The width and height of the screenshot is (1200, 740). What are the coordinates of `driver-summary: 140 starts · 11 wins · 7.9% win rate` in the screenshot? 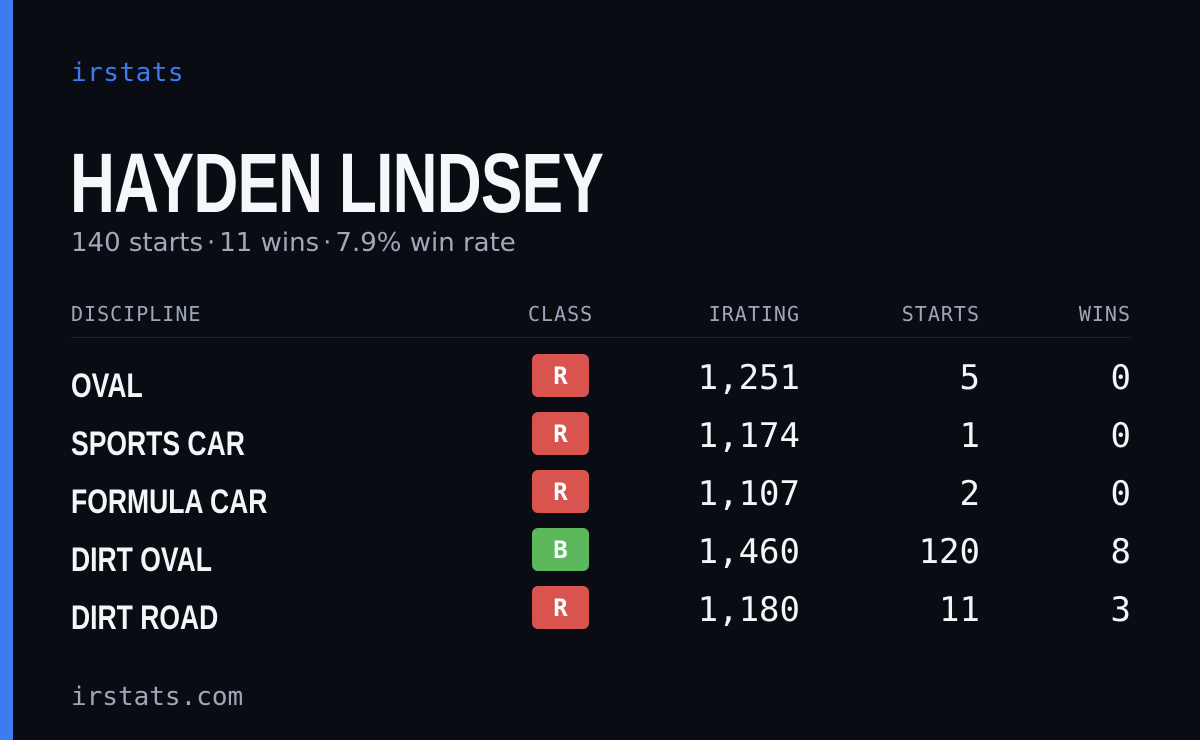 It's located at (293, 243).